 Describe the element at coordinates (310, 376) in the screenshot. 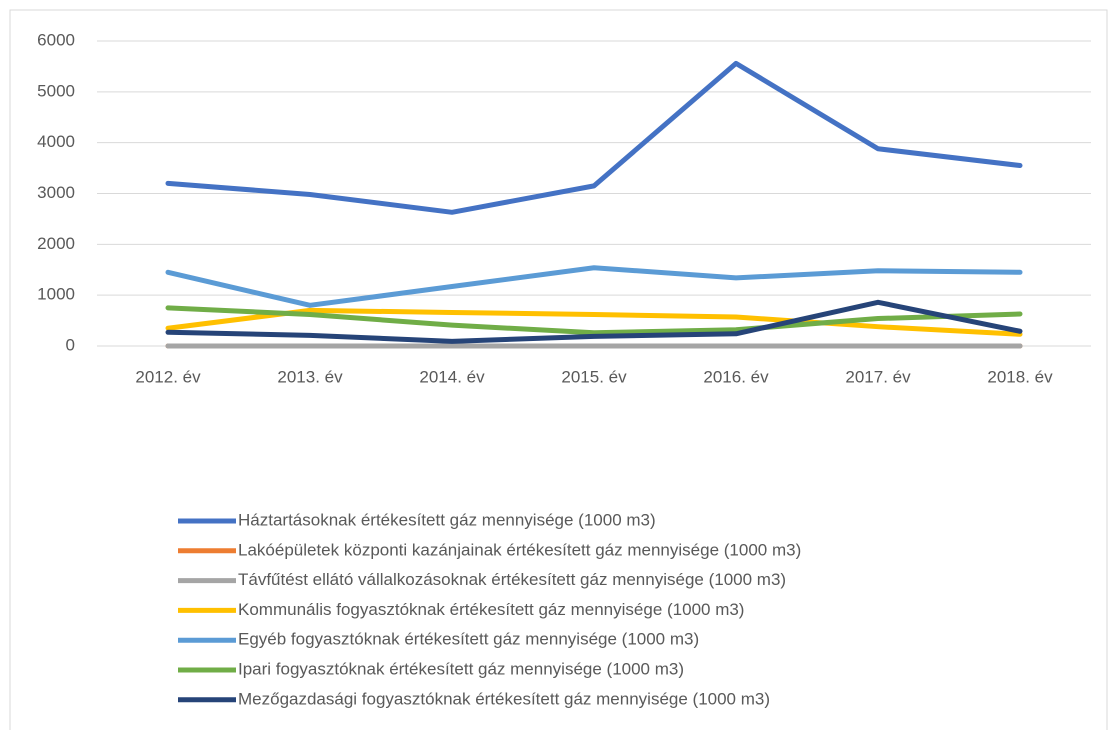

I see `x-tick-label: 2013. év` at that location.